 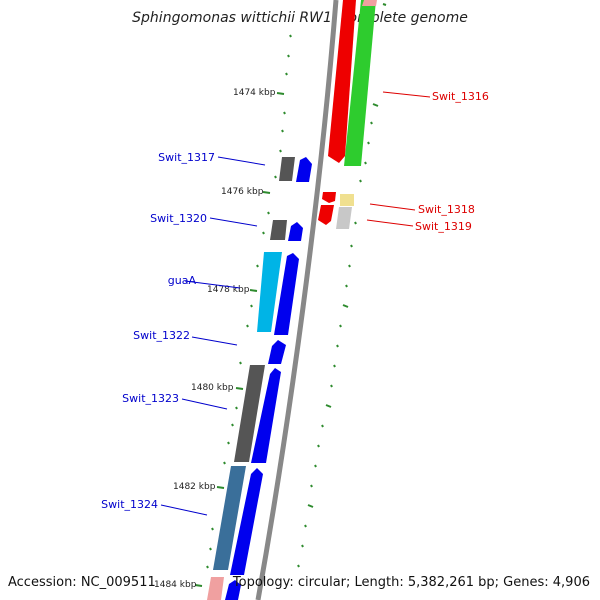 What do you see at coordinates (347, 200) in the screenshot?
I see `gene-swit-1318-yellow` at bounding box center [347, 200].